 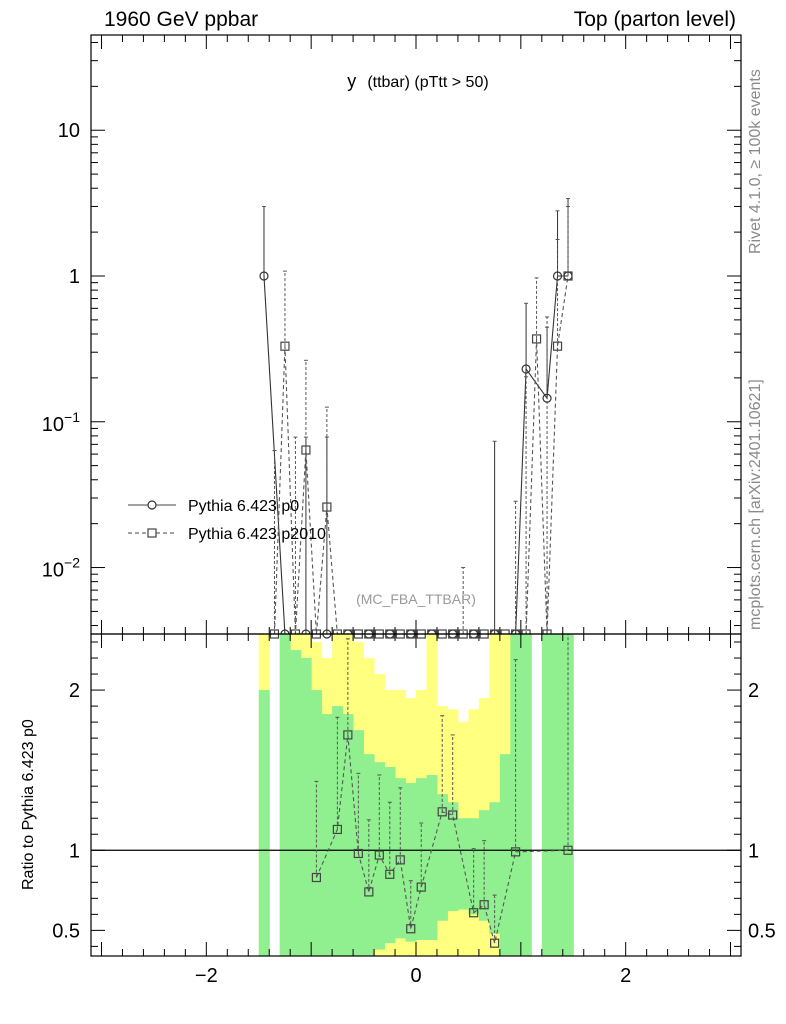 I want to click on y-tick-label: 1, so click(x=74, y=277).